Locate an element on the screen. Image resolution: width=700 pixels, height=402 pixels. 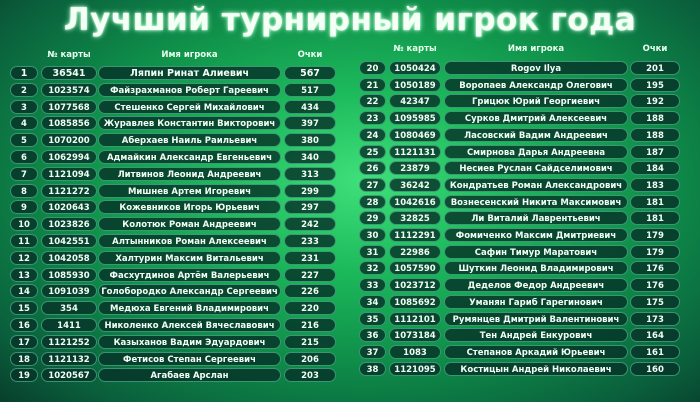
cell-card: 1121132 is located at coordinates (69, 358).